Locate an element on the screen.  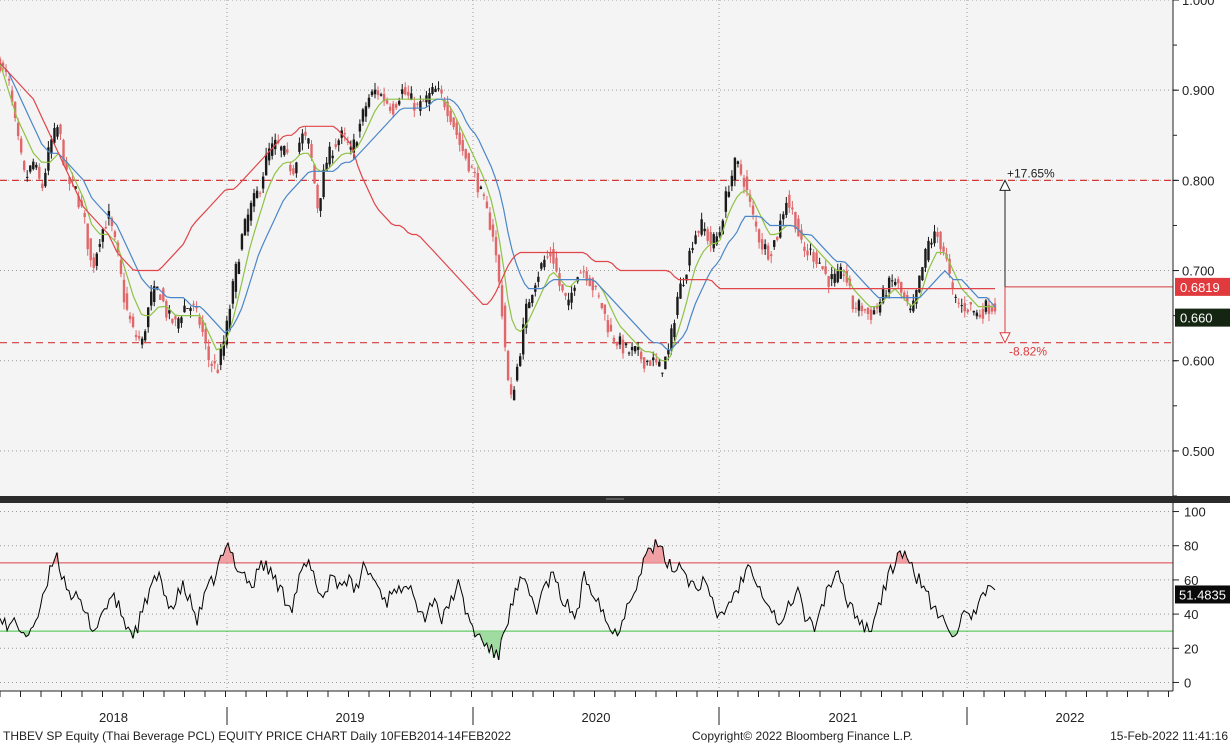
rsi-tick-label: 80 is located at coordinates (1191, 546).